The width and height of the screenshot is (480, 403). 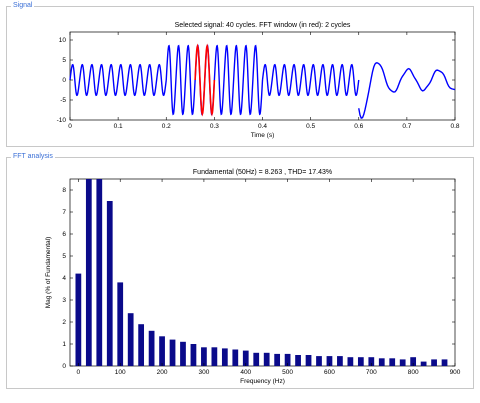 What do you see at coordinates (371, 372) in the screenshot?
I see `fft-x-tick-label: 700` at bounding box center [371, 372].